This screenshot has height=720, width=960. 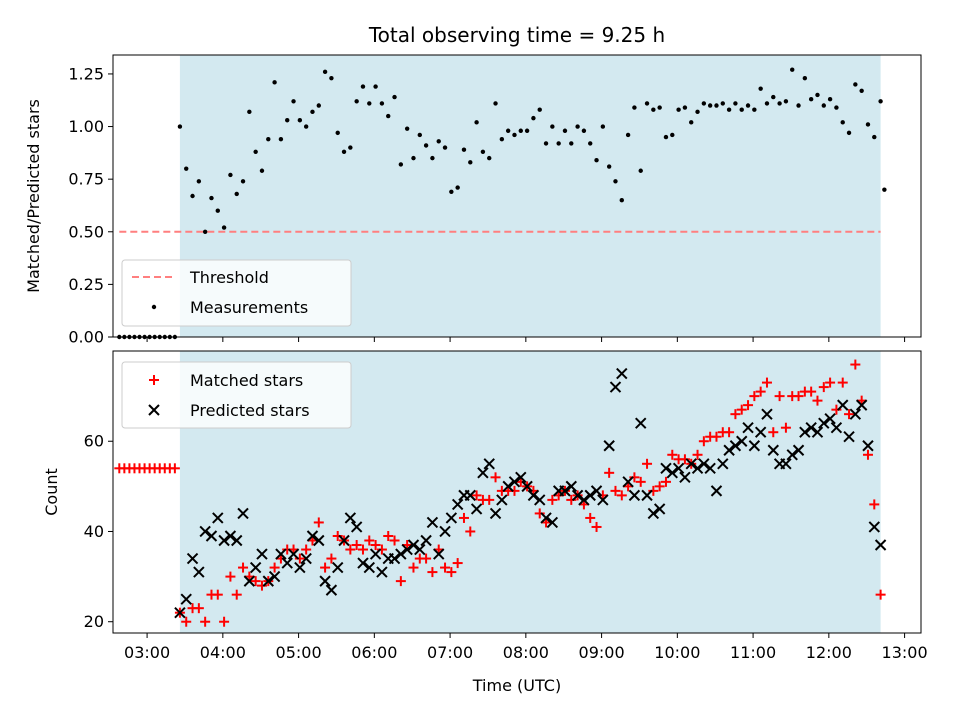 I want to click on legend-matched-swatch, so click(x=154, y=380).